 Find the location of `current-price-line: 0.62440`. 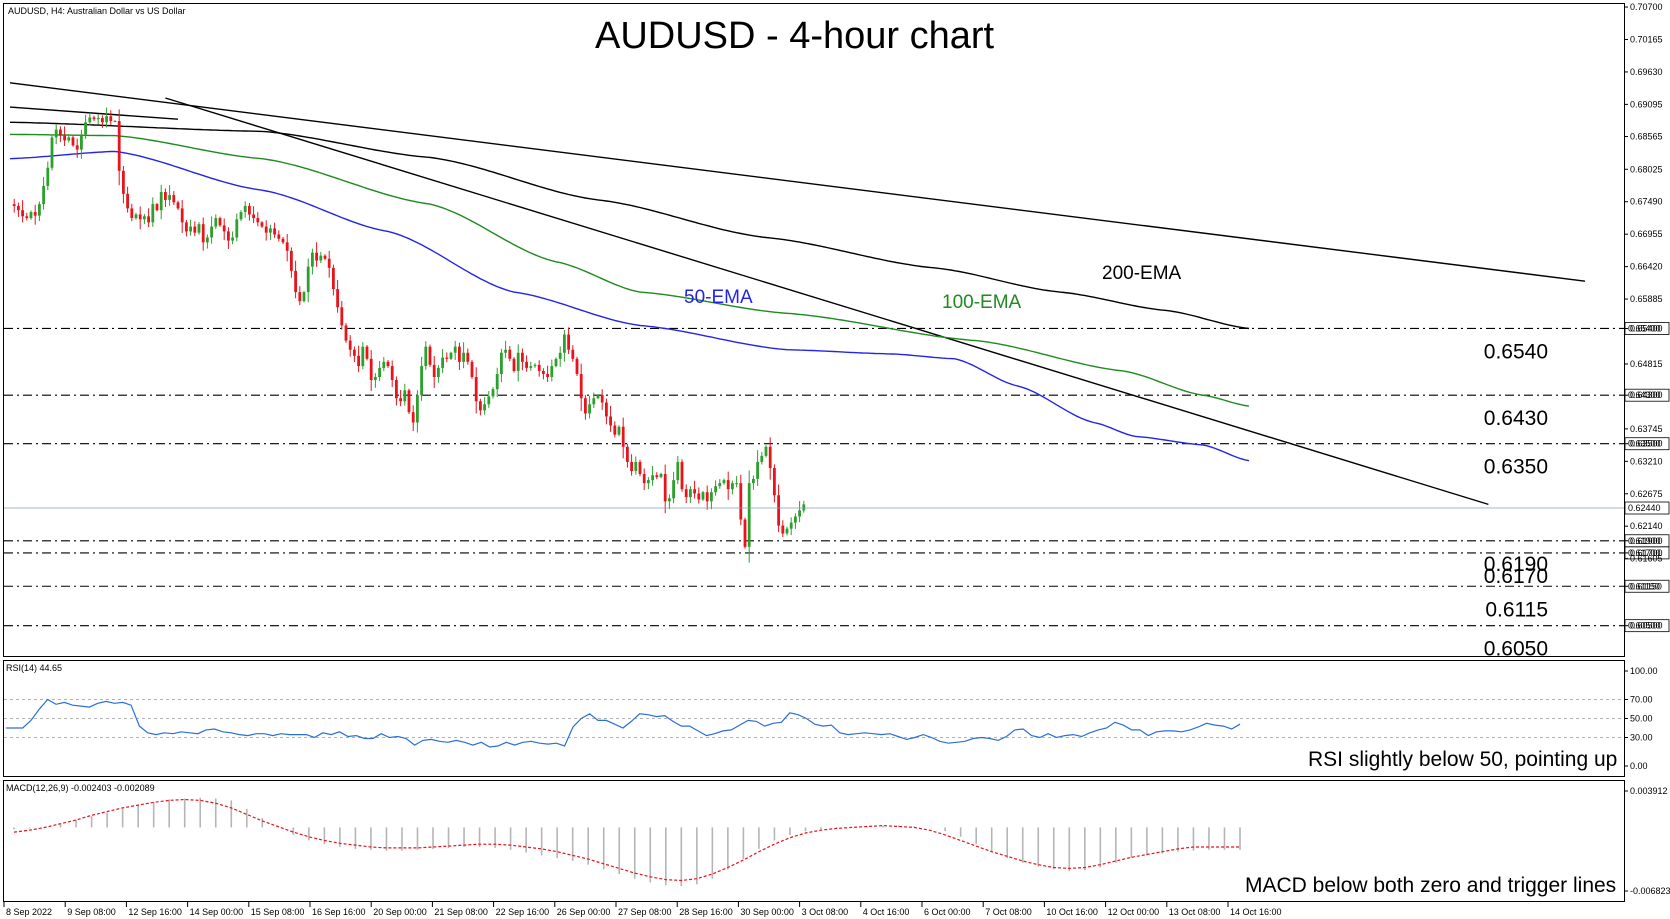

current-price-line: 0.62440 is located at coordinates (837, 508).